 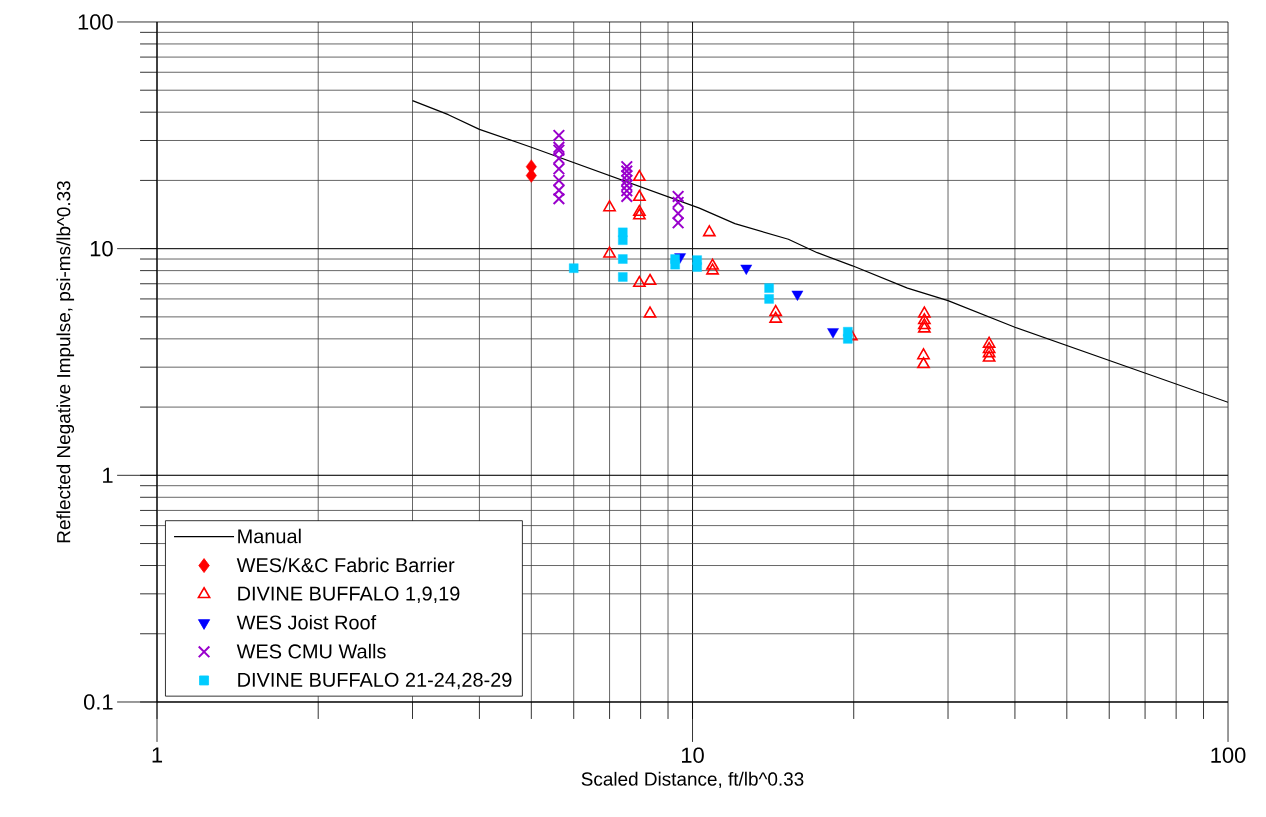 What do you see at coordinates (306, 622) in the screenshot?
I see `legend-label: WES Joist Roof` at bounding box center [306, 622].